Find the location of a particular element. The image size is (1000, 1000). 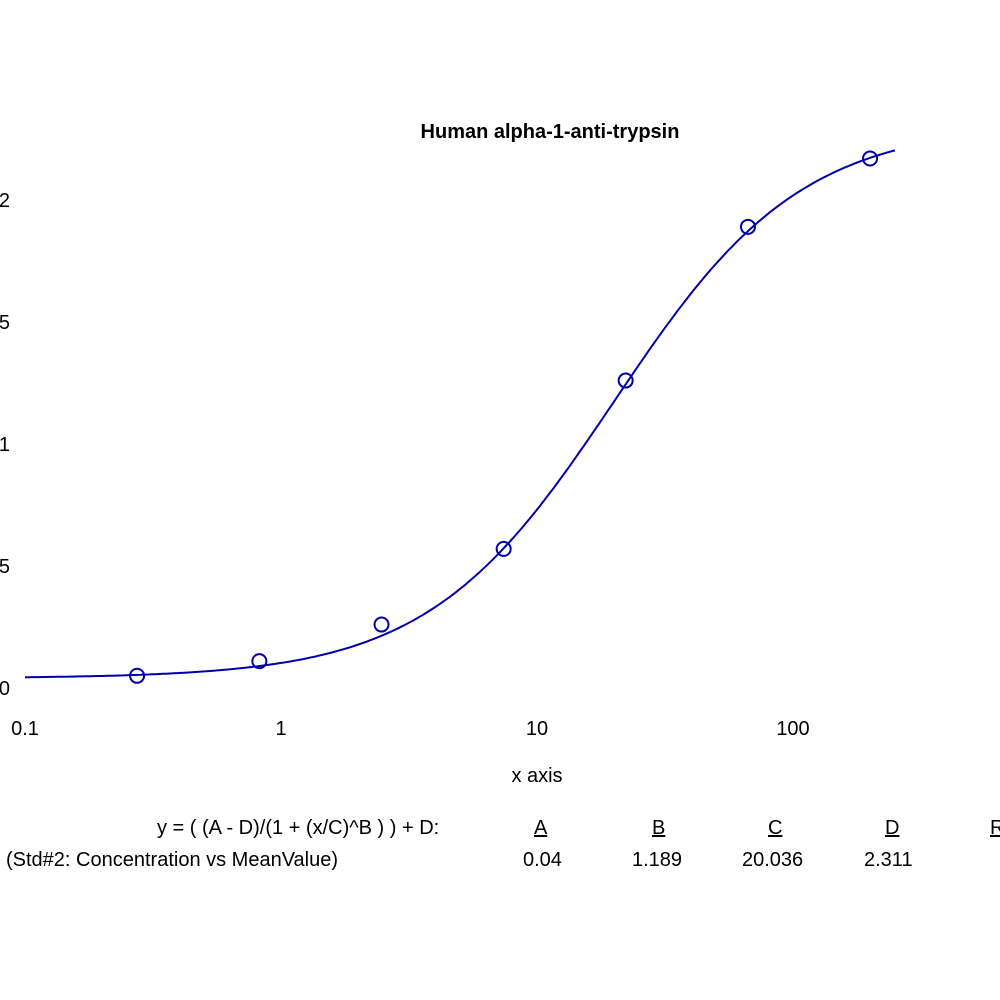

param-a-value: 0.04 is located at coordinates (542, 860).